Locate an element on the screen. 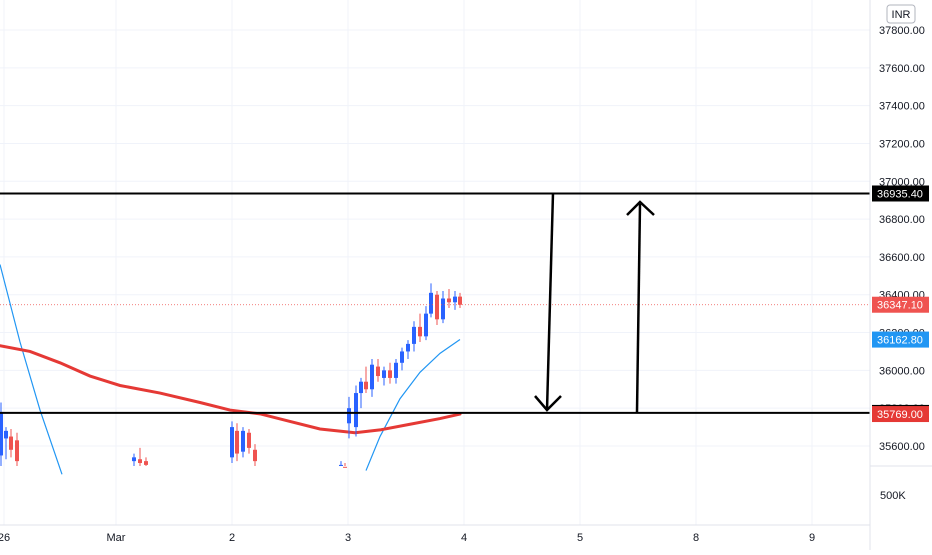  date-axis: 26 Mar 2 3 4 5 8 9 is located at coordinates (435, 534).